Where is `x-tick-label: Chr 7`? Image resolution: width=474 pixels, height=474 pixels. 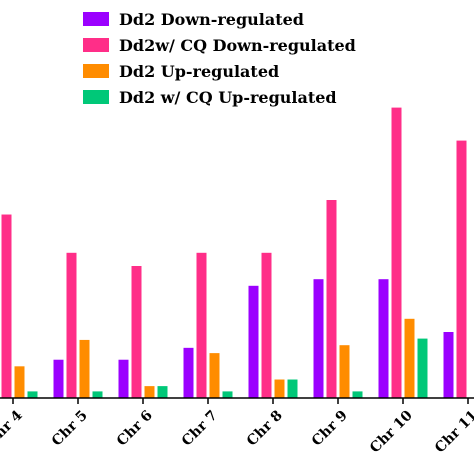 x-tick-label: Chr 7 is located at coordinates (200, 429).